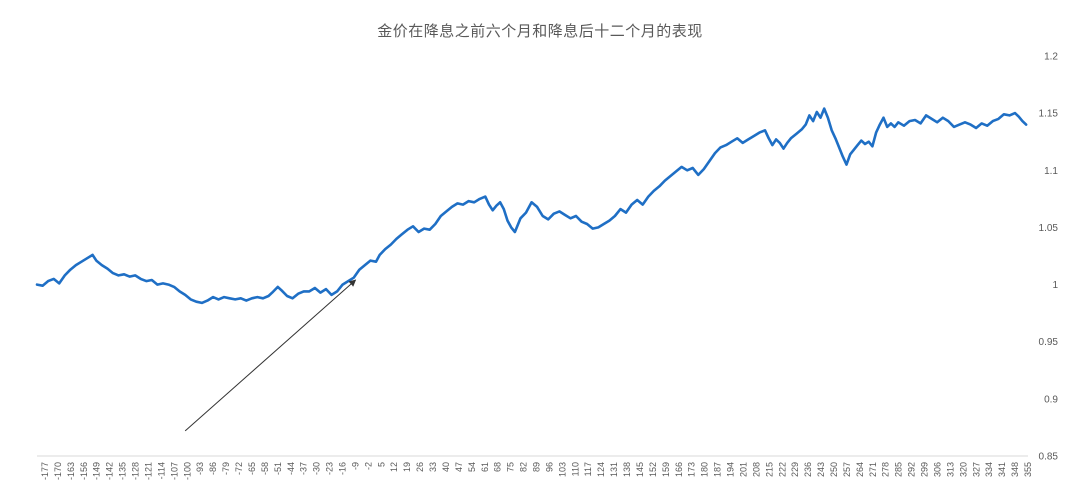 Image resolution: width=1080 pixels, height=488 pixels. What do you see at coordinates (575, 469) in the screenshot?
I see `x-tick-label: 110` at bounding box center [575, 469].